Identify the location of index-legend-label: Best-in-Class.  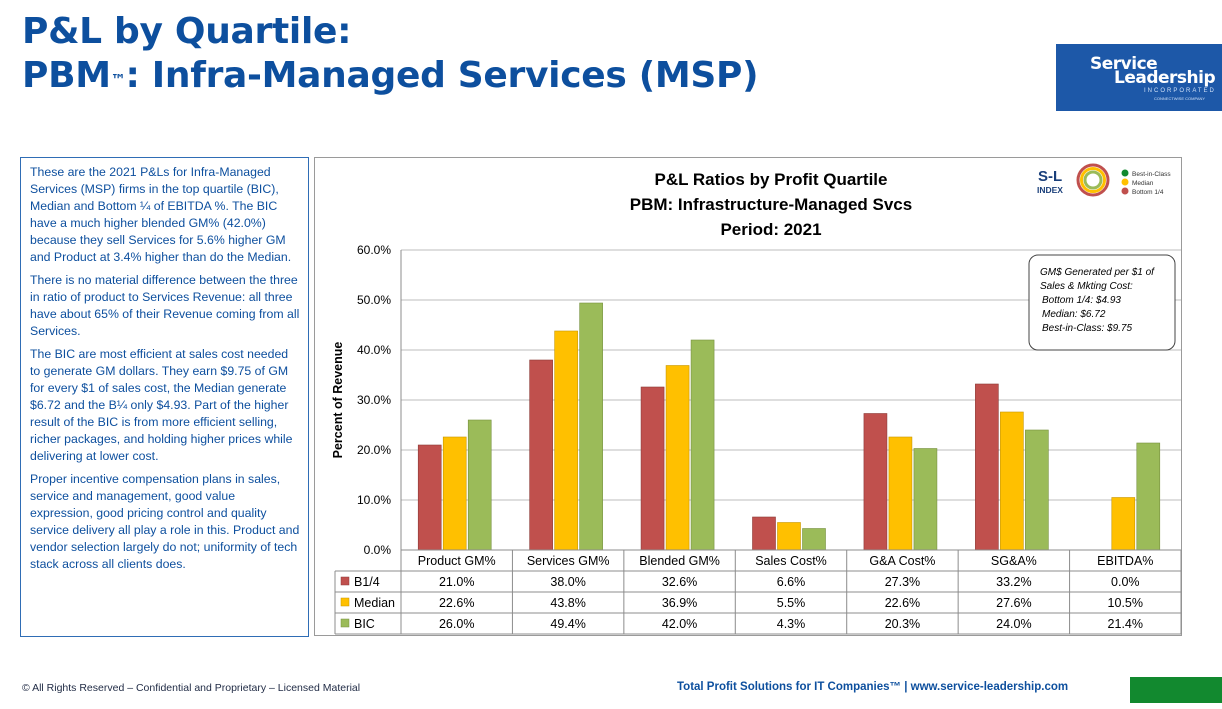
(1151, 174).